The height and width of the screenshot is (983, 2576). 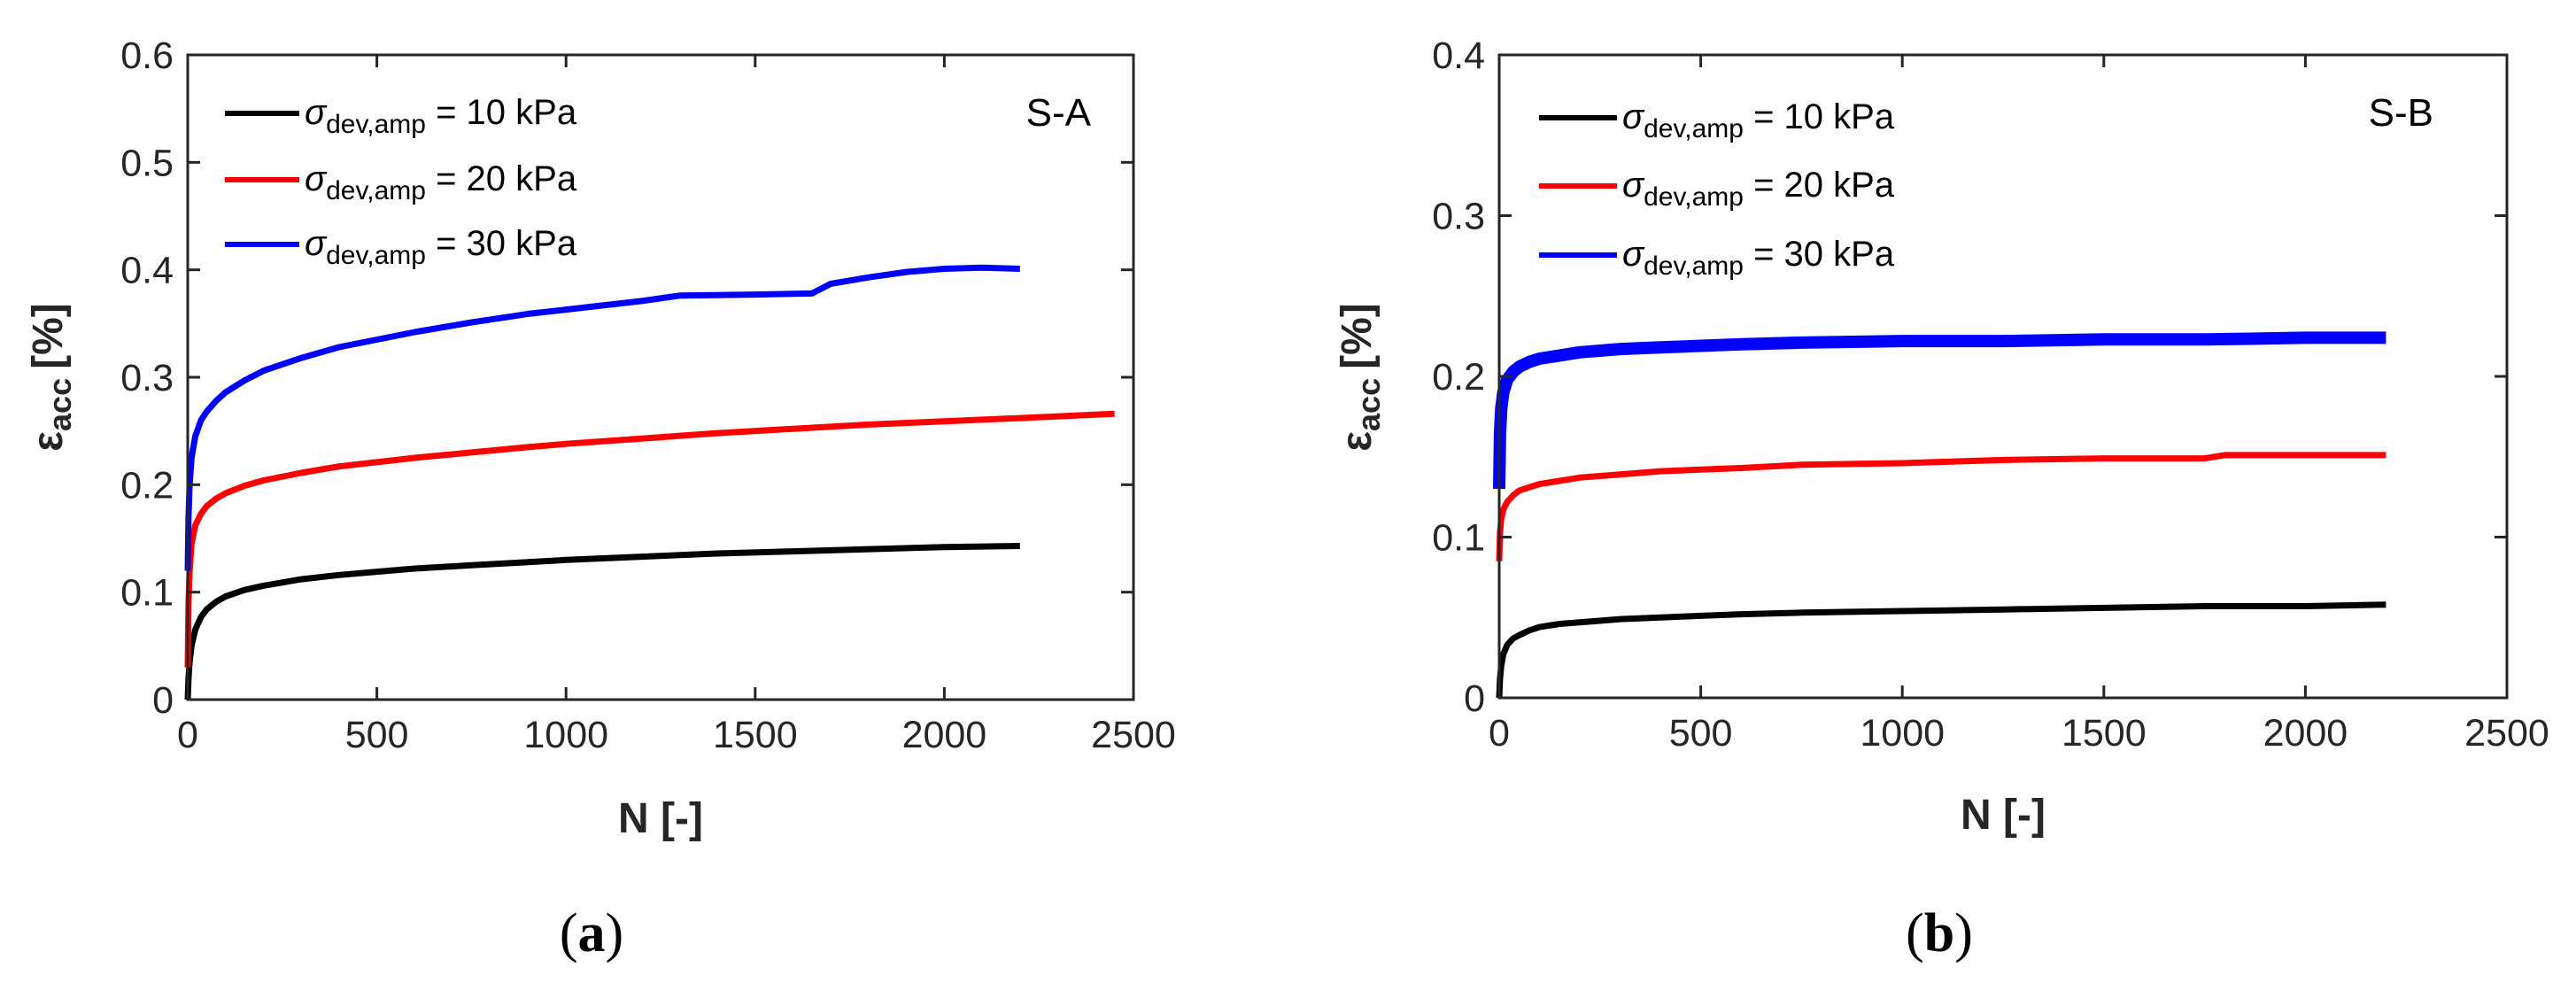 I want to click on panel-b-caption-letter: b, so click(x=1939, y=933).